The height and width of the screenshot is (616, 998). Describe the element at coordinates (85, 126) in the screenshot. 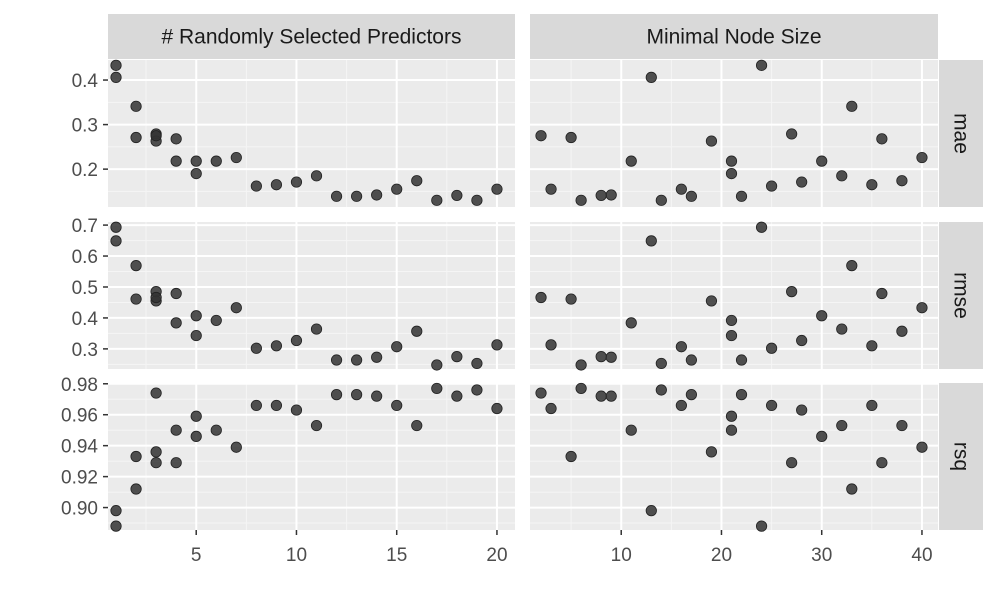

I see `y-tick-label: 0.3` at that location.